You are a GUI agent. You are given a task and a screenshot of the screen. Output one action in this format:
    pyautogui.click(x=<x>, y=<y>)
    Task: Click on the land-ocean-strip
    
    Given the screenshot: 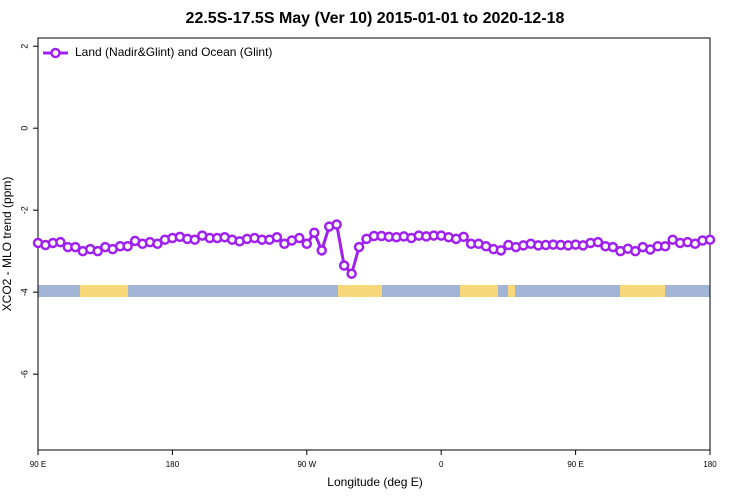 What is the action you would take?
    pyautogui.click(x=374, y=291)
    